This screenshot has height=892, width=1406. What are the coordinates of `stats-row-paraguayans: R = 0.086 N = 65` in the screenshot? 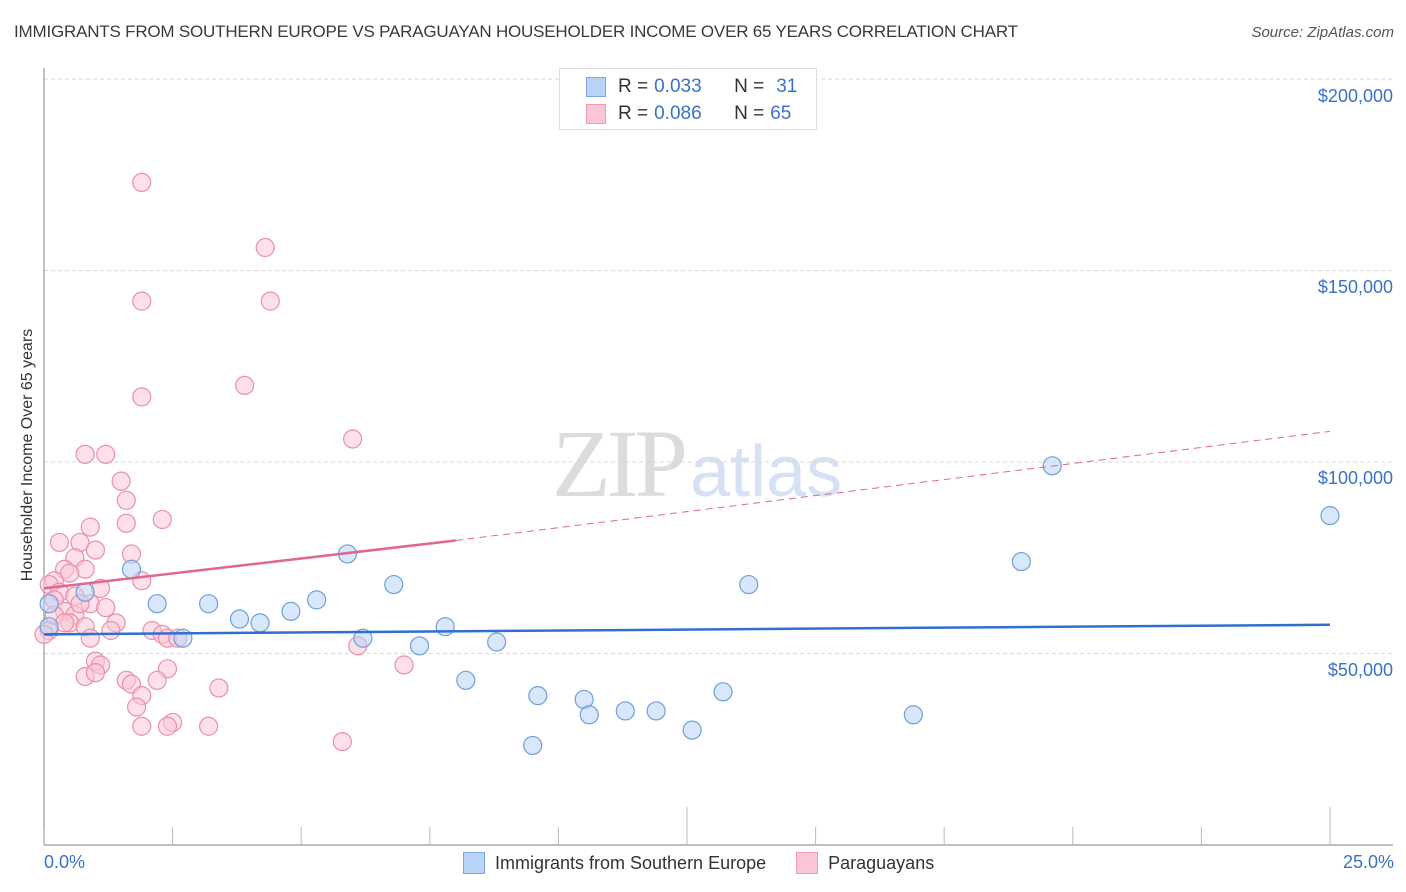 It's located at (688, 114).